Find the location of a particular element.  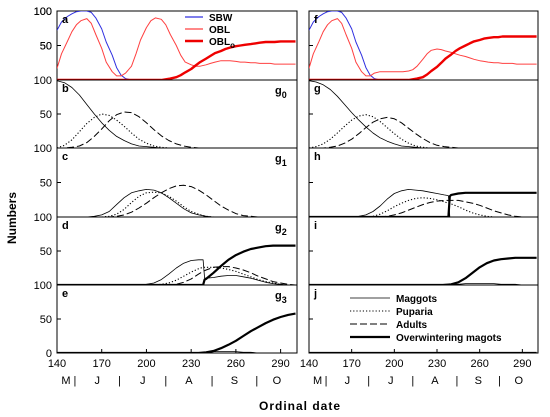

panel-letter: g is located at coordinates (317, 89).